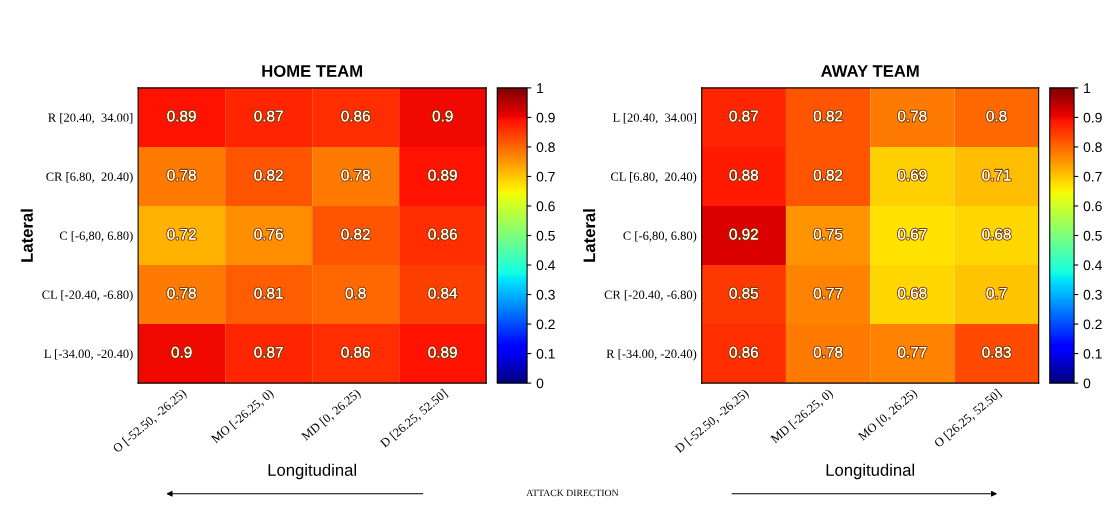 This screenshot has width=1105, height=517. I want to click on y-tick-label: L [-34.00, -20.40), so click(88, 355).